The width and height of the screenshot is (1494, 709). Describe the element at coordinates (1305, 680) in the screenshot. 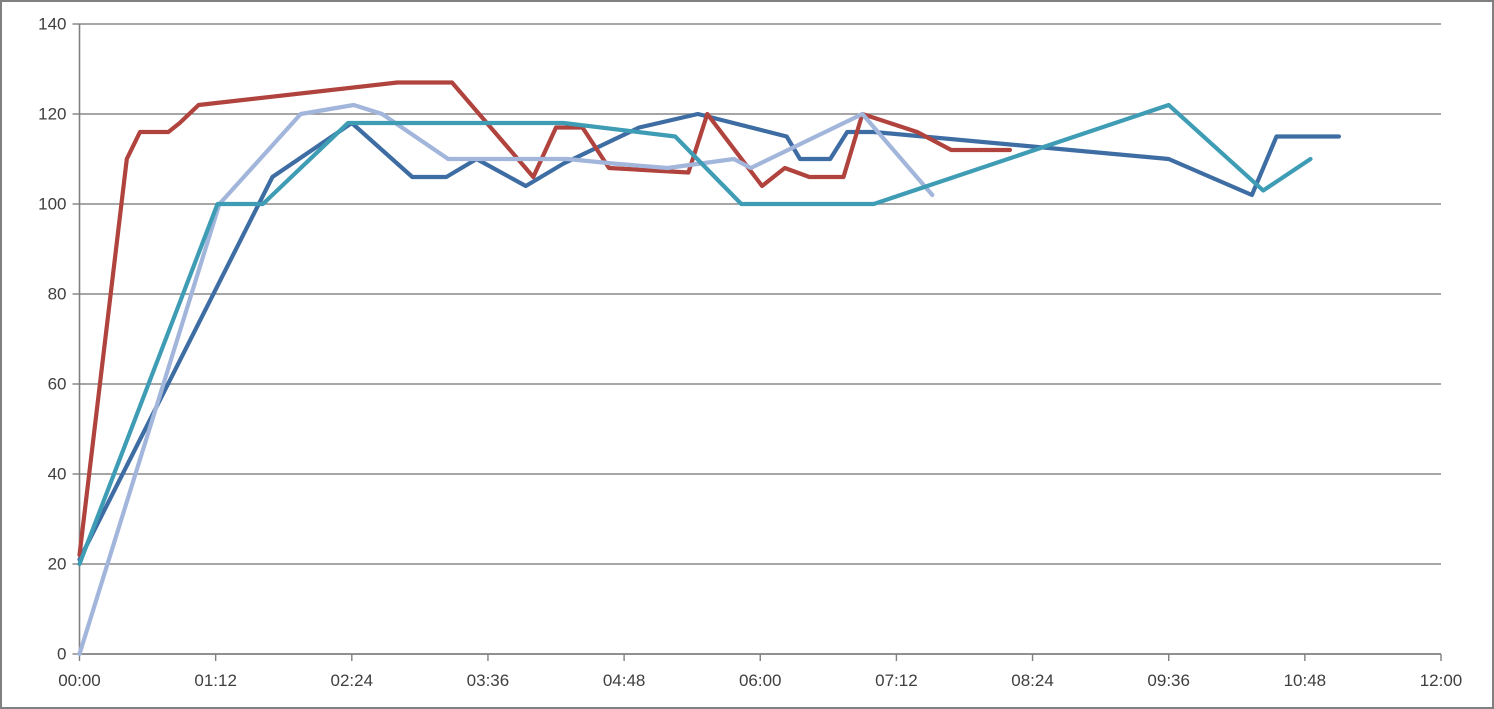

I see `x-axis-label: 10:48` at that location.